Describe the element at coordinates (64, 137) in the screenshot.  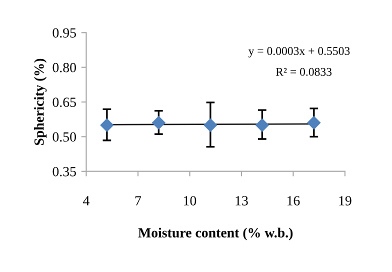
I see `y-tick-label: 0.50` at that location.